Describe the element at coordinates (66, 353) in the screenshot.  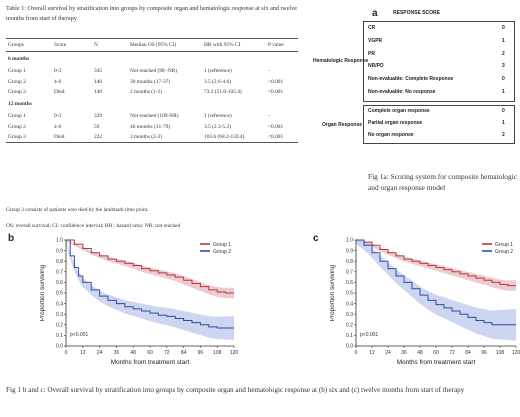
I see `x-tick-label: 0` at that location.